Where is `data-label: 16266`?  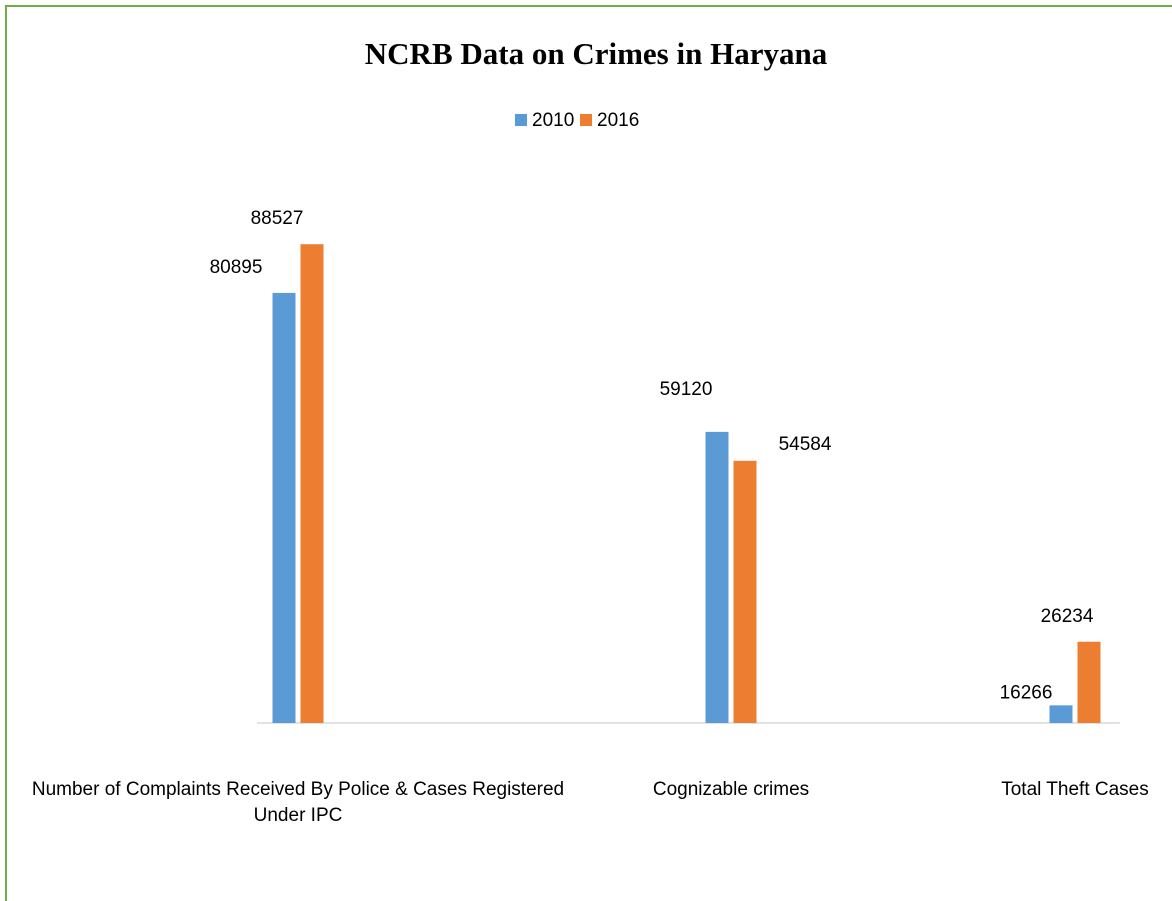 data-label: 16266 is located at coordinates (1026, 692).